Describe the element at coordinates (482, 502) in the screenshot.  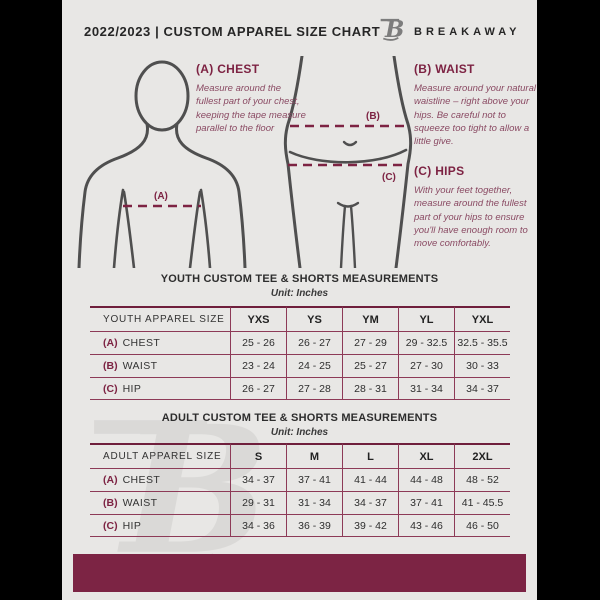
I see `table-cell: 41 - 45.5` at that location.